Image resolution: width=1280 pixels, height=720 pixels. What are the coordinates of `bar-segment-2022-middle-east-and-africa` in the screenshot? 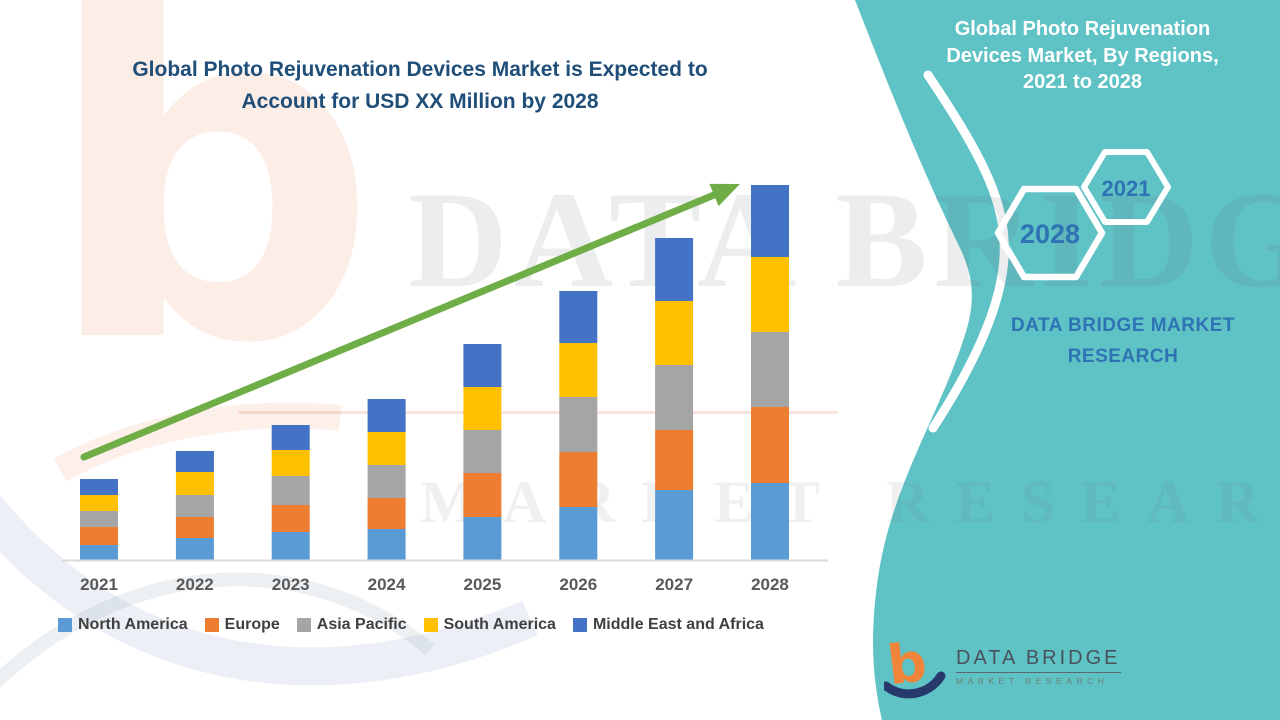 It's located at (194, 461).